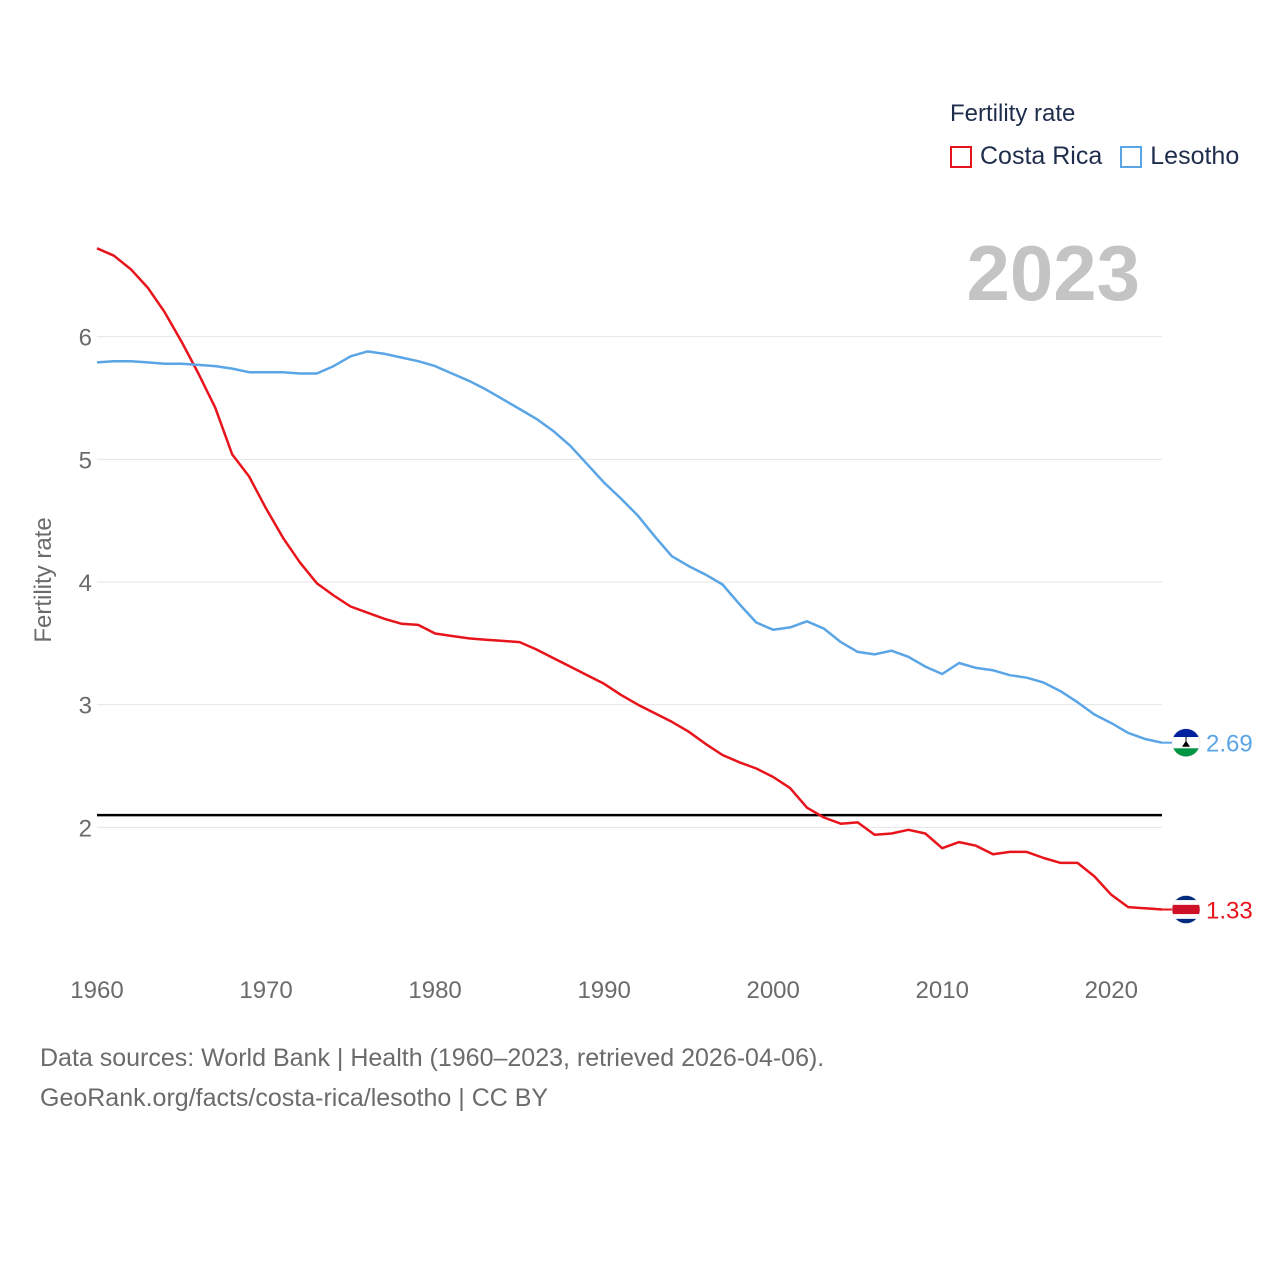  What do you see at coordinates (265, 990) in the screenshot?
I see `x-tick-label: 1970` at bounding box center [265, 990].